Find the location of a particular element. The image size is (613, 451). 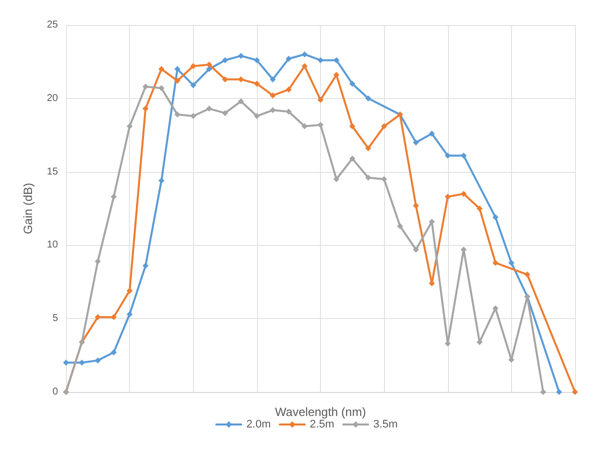

y-tick-label: 20 is located at coordinates (52, 98).